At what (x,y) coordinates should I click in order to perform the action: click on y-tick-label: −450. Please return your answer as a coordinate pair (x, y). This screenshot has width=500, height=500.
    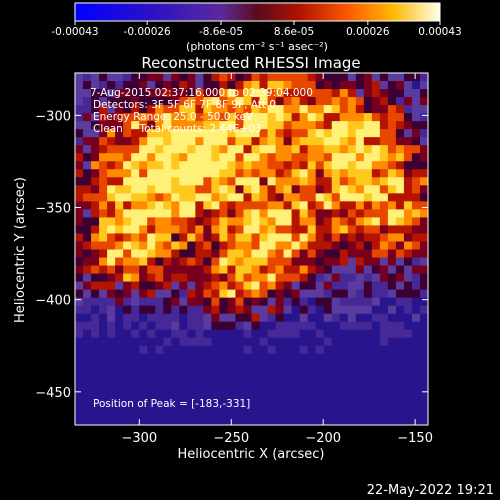
    Looking at the image, I should click on (53, 393).